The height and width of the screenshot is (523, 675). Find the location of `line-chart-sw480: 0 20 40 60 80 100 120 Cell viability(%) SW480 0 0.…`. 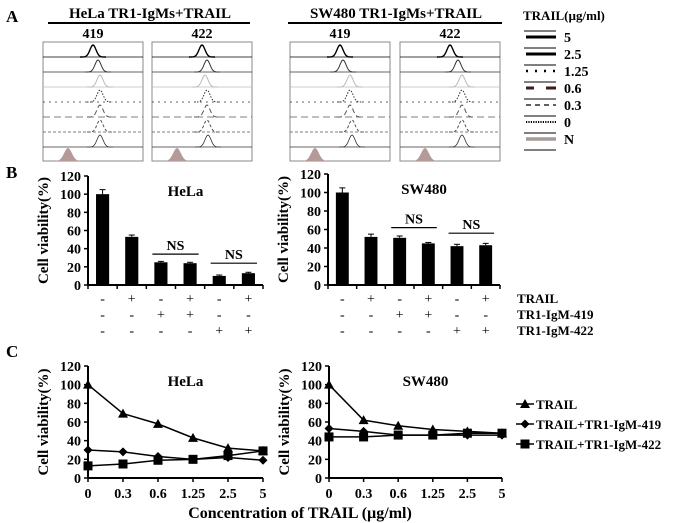

line-chart-sw480: 0 20 40 60 80 100 120 Cell viability(%) SW480 0 0.… is located at coordinates (392, 431).